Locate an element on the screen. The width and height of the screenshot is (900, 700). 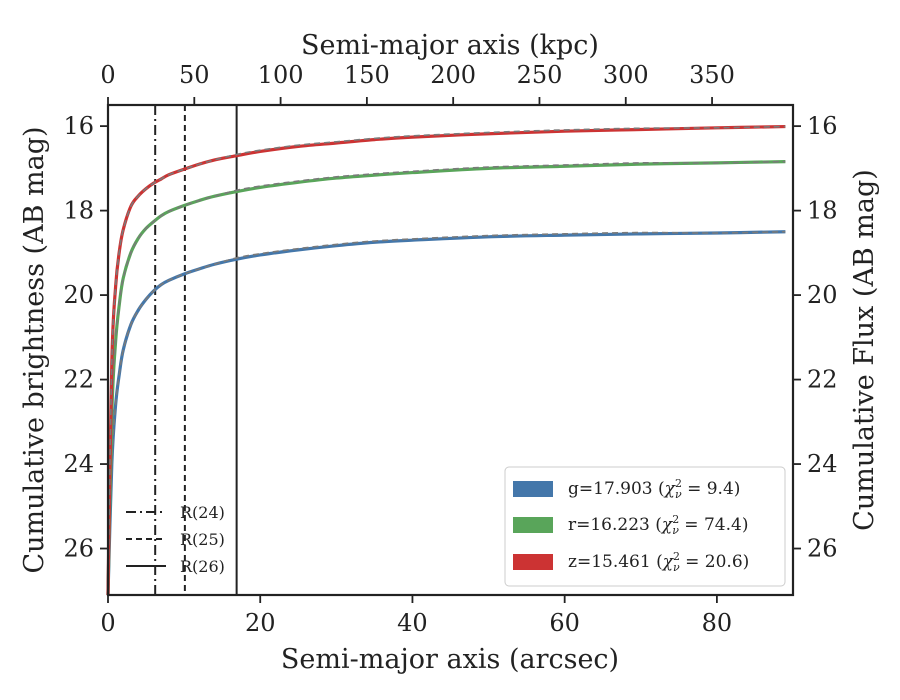
y2-tick-label: 24 is located at coordinates (822, 464).